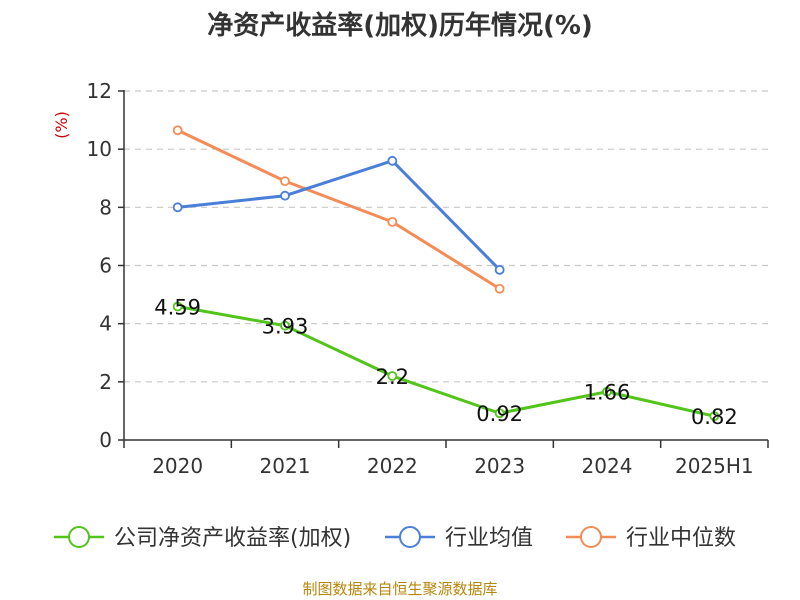  I want to click on data-label: 3.93, so click(285, 327).